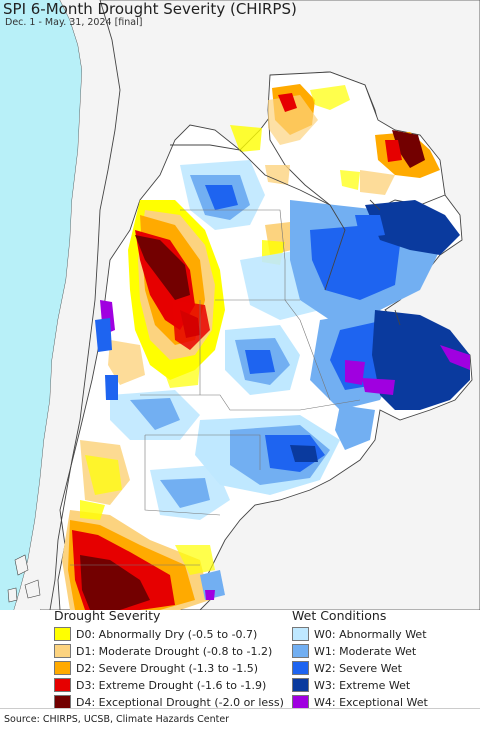  Describe the element at coordinates (362, 685) in the screenshot. I see `w3-label: W3: Extreme Wet` at that location.